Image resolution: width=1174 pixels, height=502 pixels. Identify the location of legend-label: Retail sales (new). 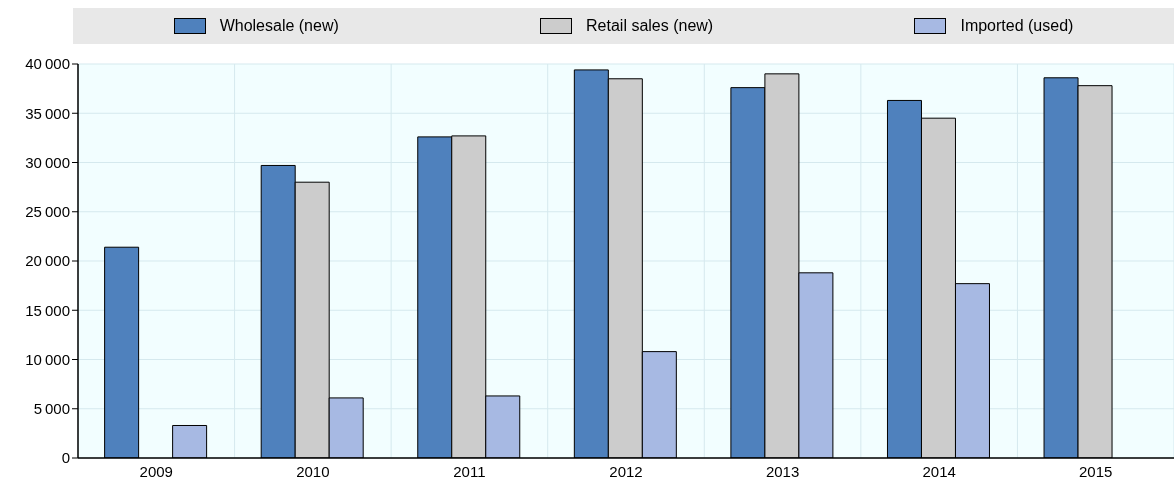
(650, 26).